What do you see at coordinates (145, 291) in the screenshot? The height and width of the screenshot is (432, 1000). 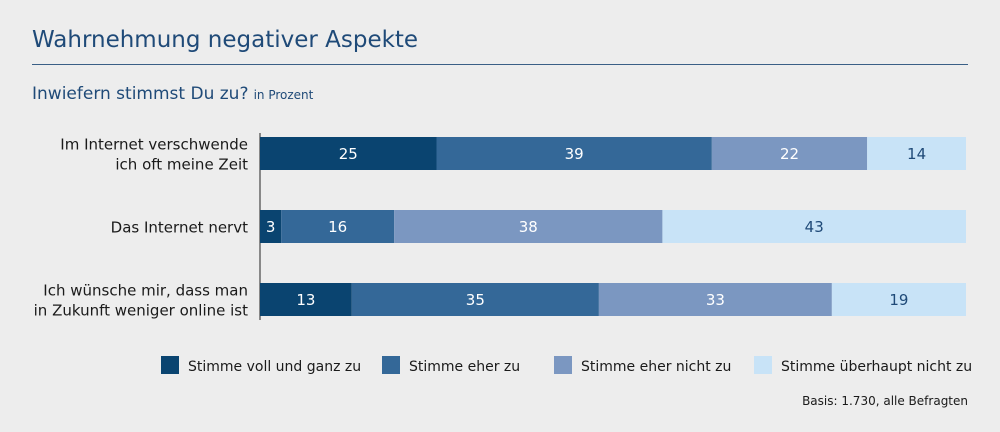 I see `category-label: Ich wünsche mir, dass man` at bounding box center [145, 291].